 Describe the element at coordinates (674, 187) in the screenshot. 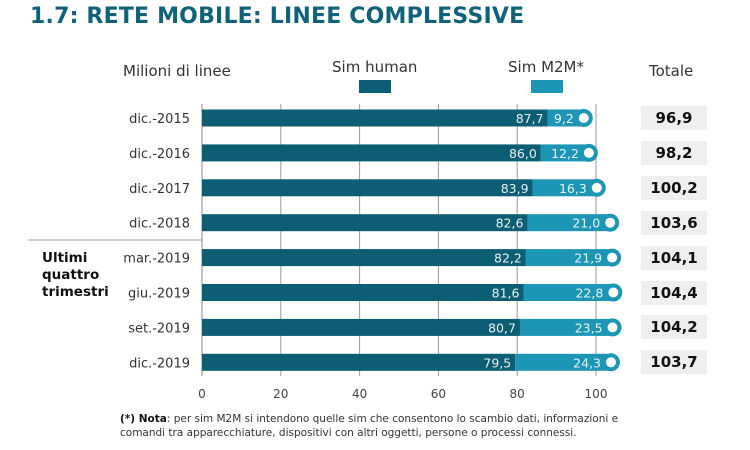

I see `total-value: 100,2` at that location.